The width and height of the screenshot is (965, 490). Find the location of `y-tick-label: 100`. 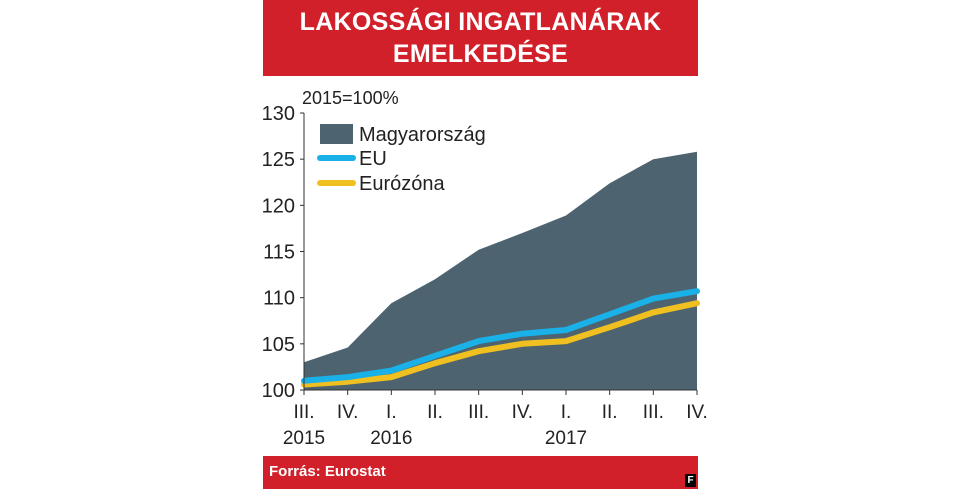

y-tick-label: 100 is located at coordinates (278, 391).